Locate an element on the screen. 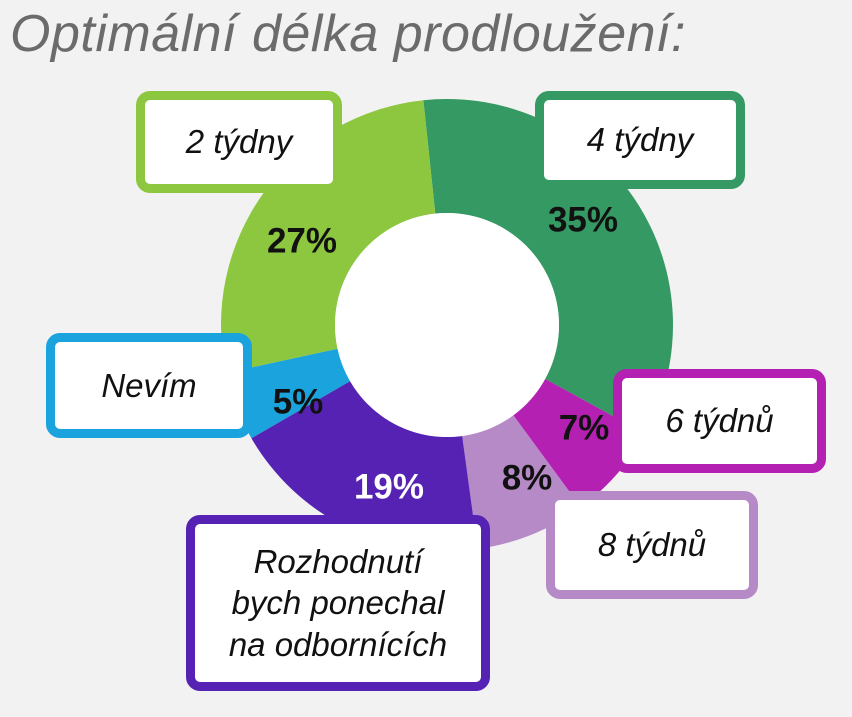 This screenshot has width=852, height=717. callout-line: na odbornících is located at coordinates (338, 644).